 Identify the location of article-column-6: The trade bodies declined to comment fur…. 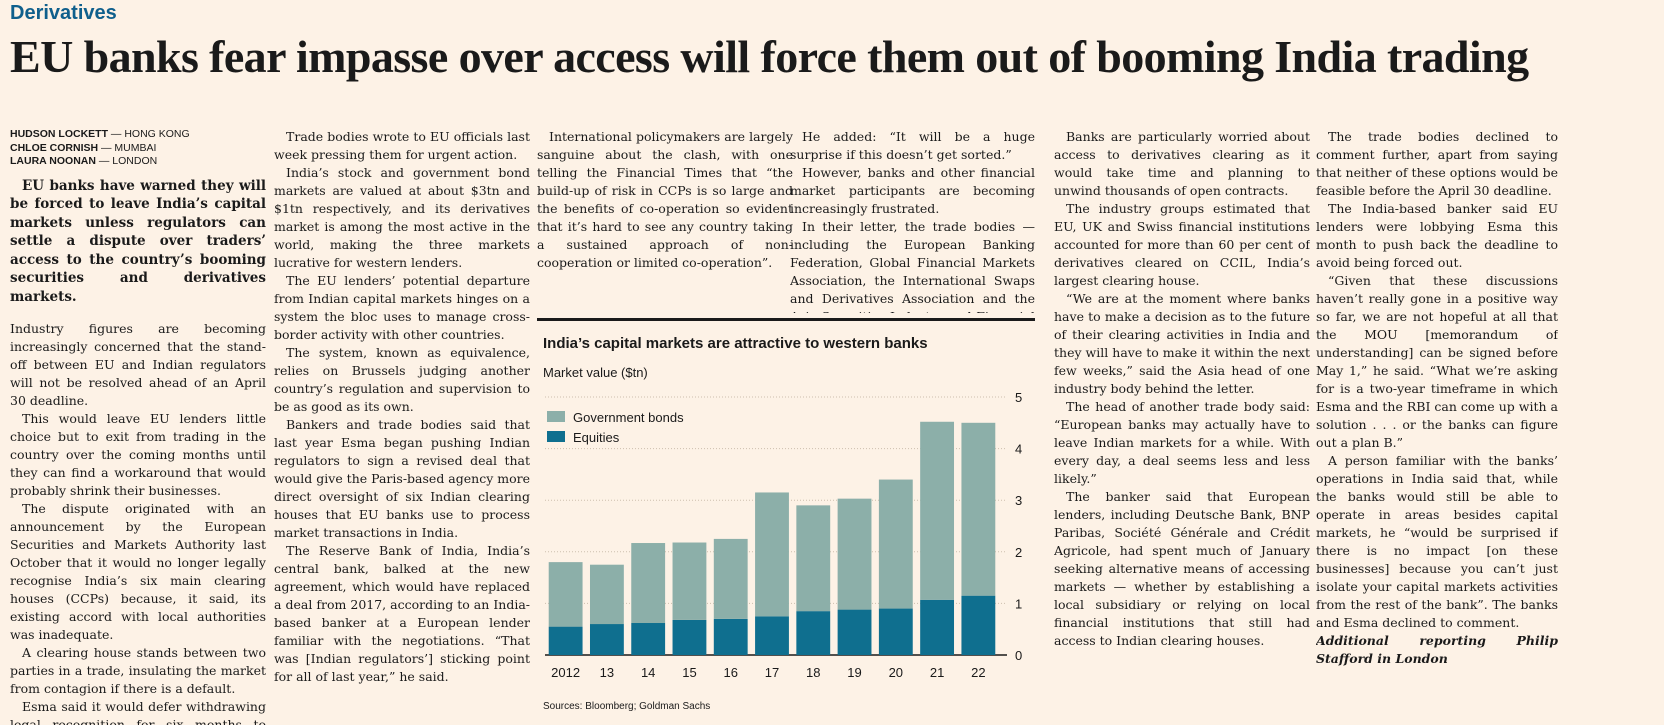
(1437, 426).